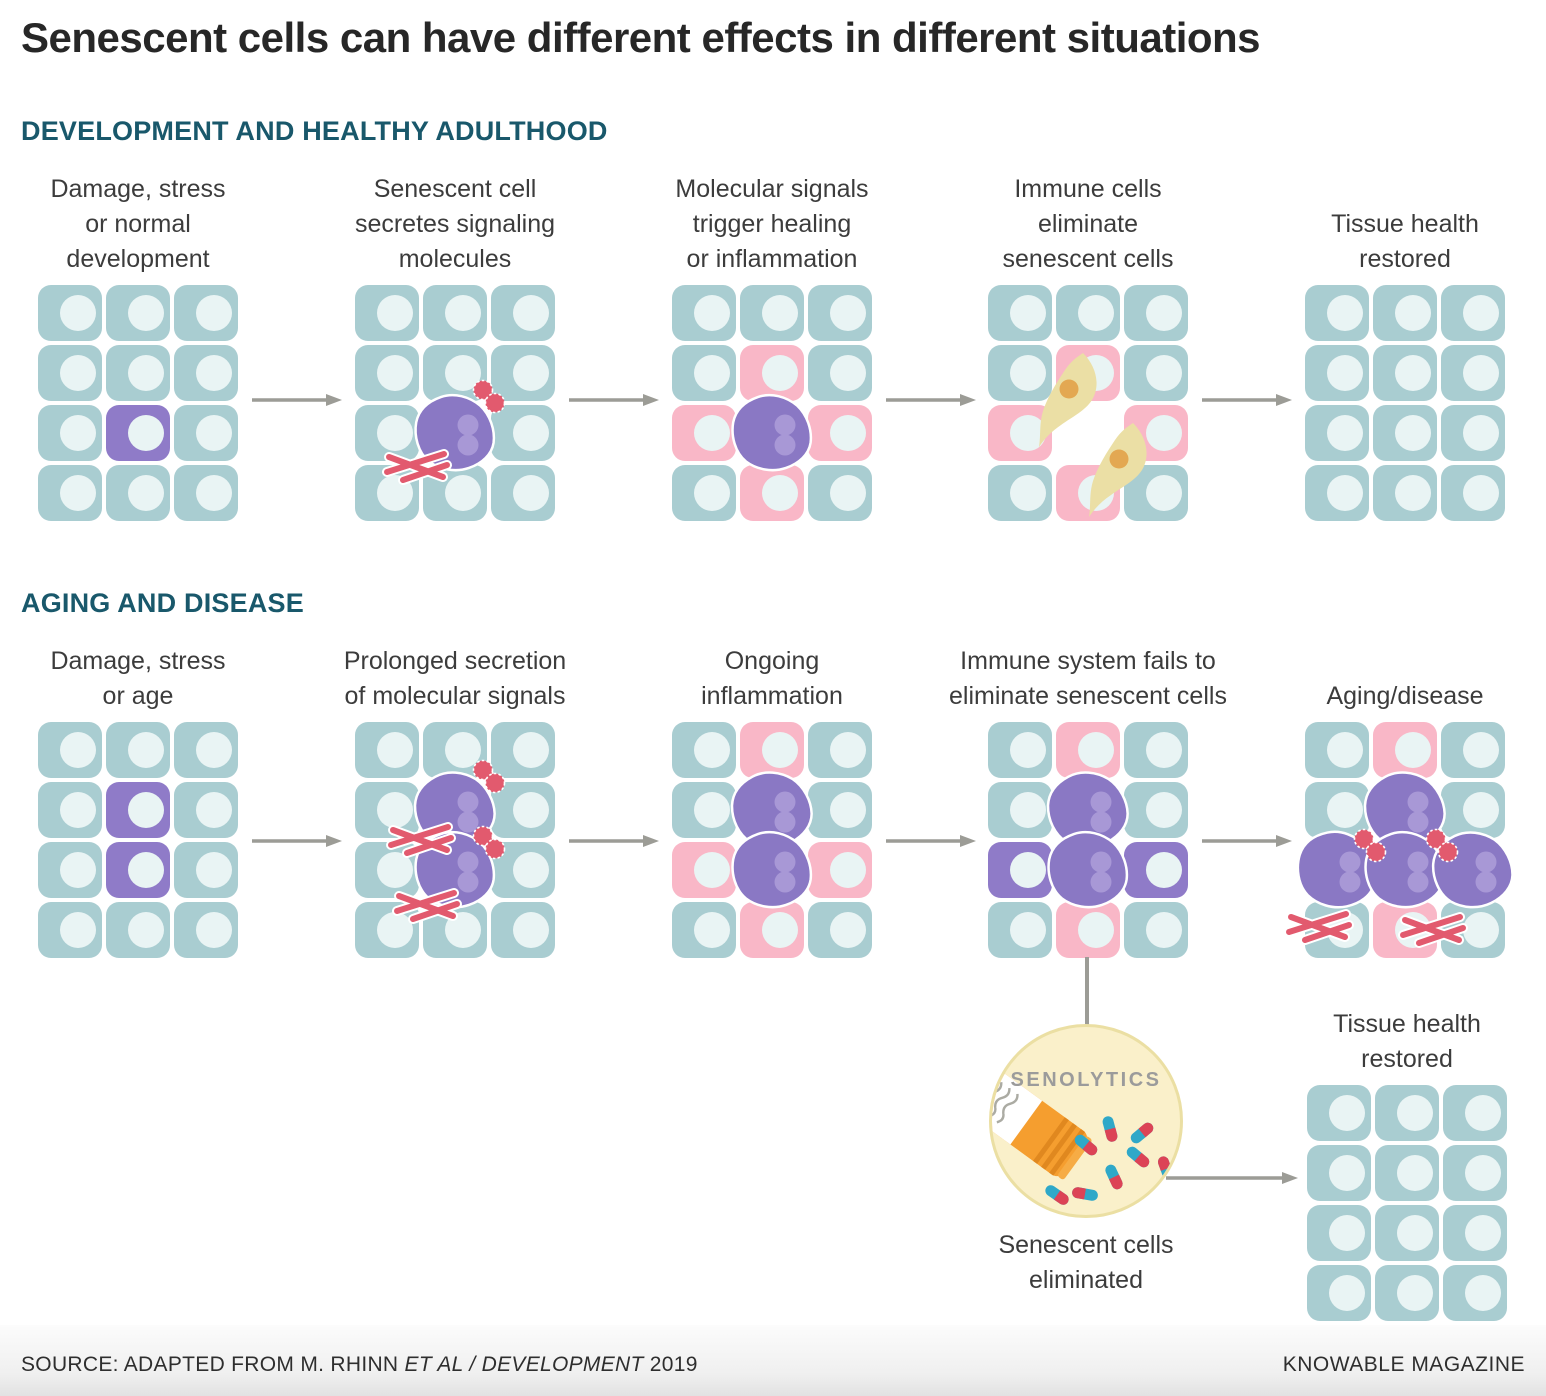  I want to click on panel-tissue-restored-2: Tissue health restored, so click(1407, 1165).